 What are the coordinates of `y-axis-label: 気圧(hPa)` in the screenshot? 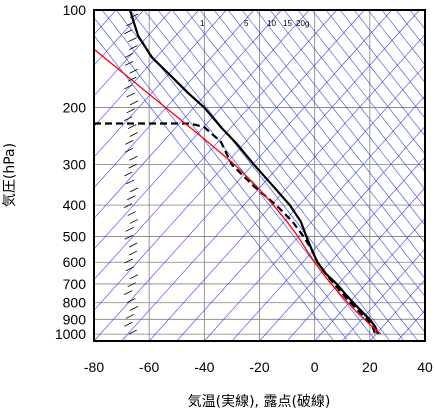 It's located at (10, 175).